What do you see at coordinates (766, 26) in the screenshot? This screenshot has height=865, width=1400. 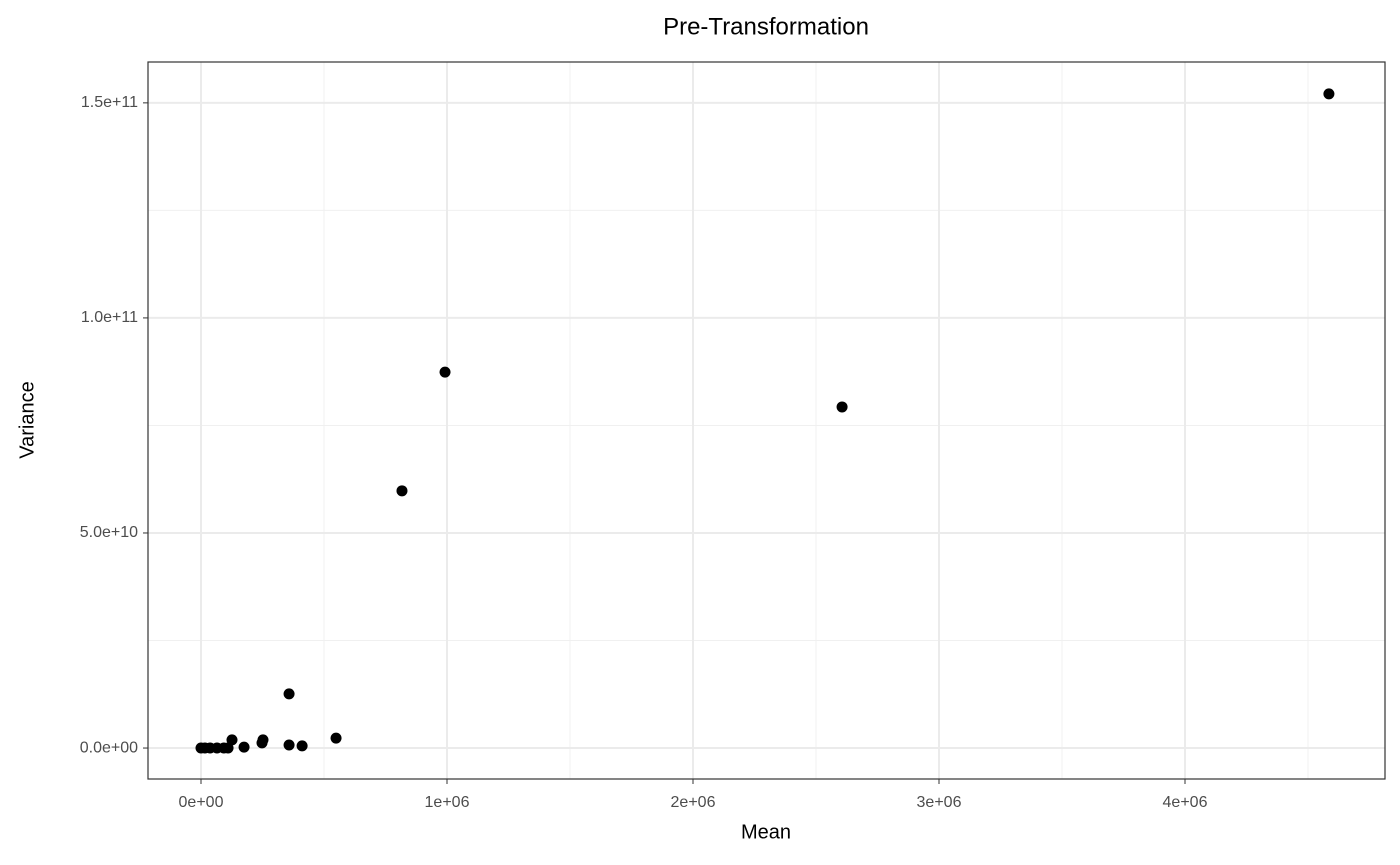 I see `chart-title: Pre-Transformation` at bounding box center [766, 26].